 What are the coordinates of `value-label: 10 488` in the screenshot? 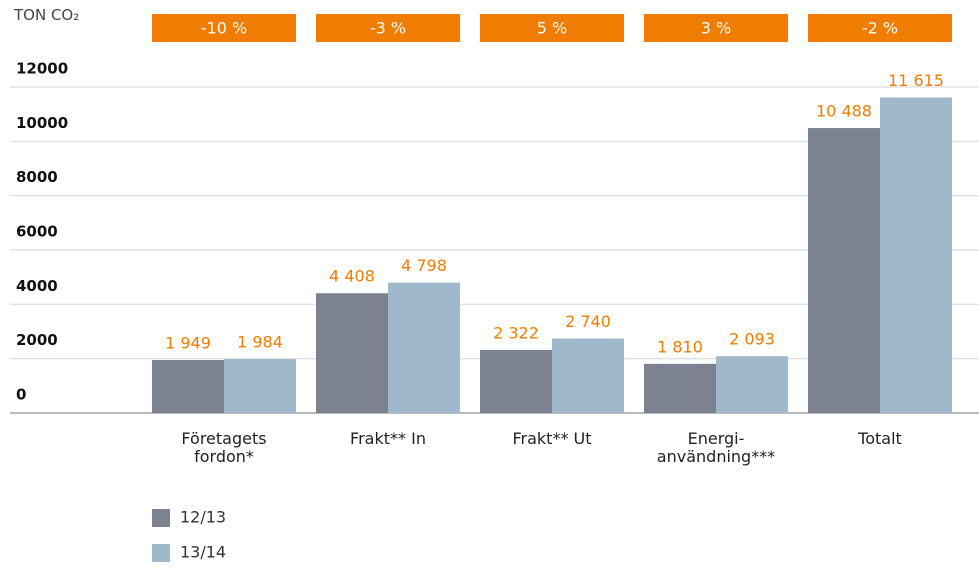 It's located at (844, 111).